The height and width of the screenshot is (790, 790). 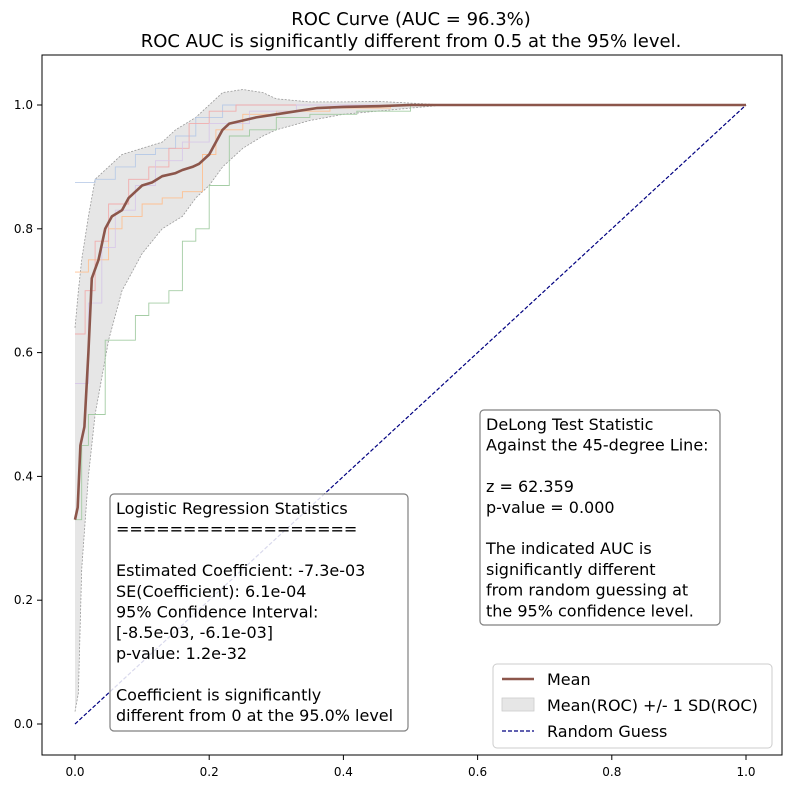 What do you see at coordinates (28, 414) in the screenshot?
I see `y-axis: 0.0 0.2 0.4 0.6 0.8 1.0` at bounding box center [28, 414].